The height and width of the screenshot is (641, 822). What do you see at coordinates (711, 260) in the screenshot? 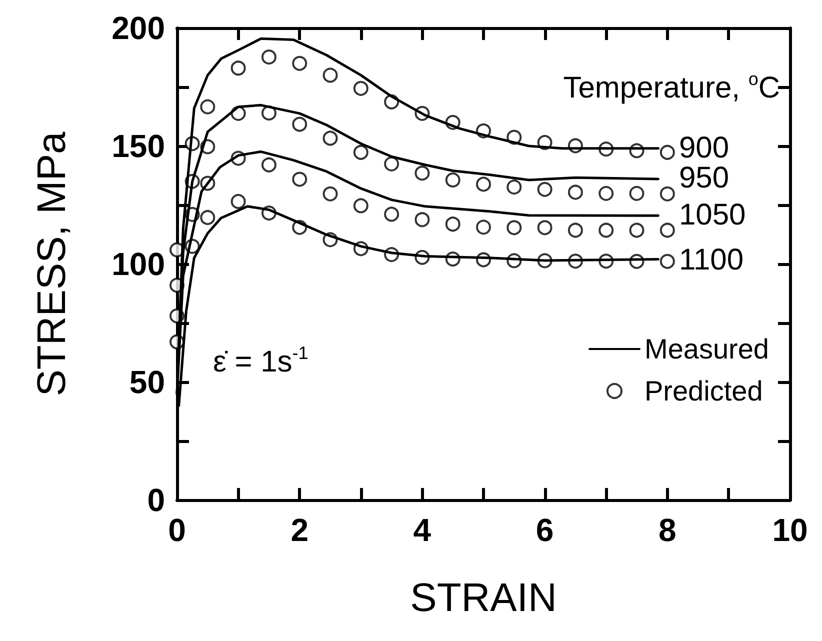
I see `annotation: 1100` at bounding box center [711, 260].